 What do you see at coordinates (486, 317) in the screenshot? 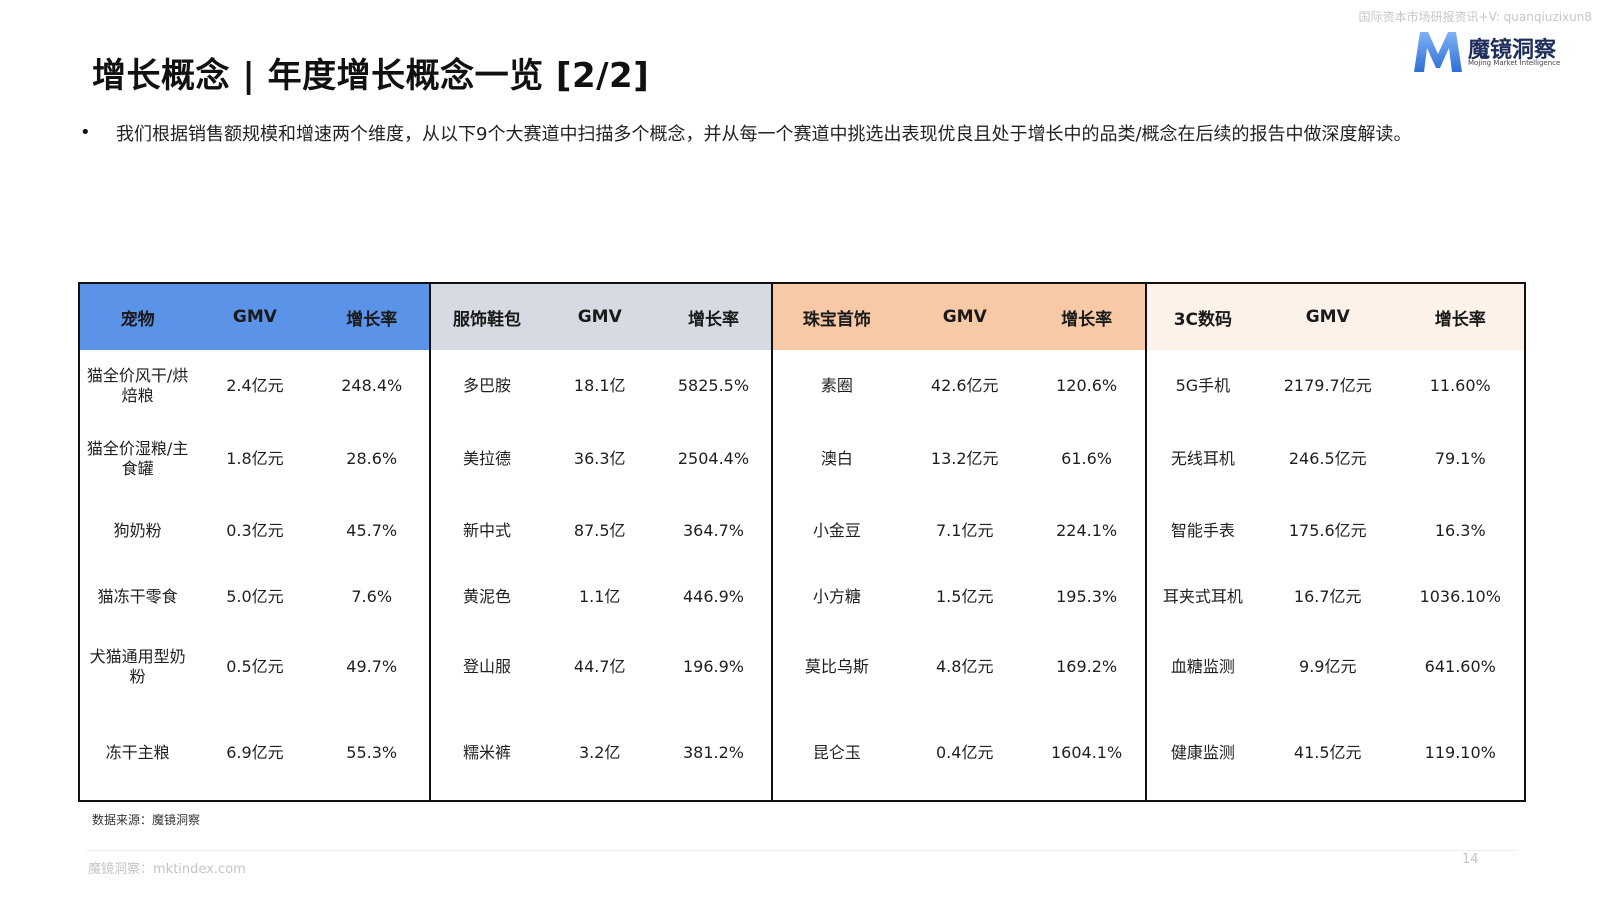
I see `header-apparel: 服饰鞋包` at bounding box center [486, 317].